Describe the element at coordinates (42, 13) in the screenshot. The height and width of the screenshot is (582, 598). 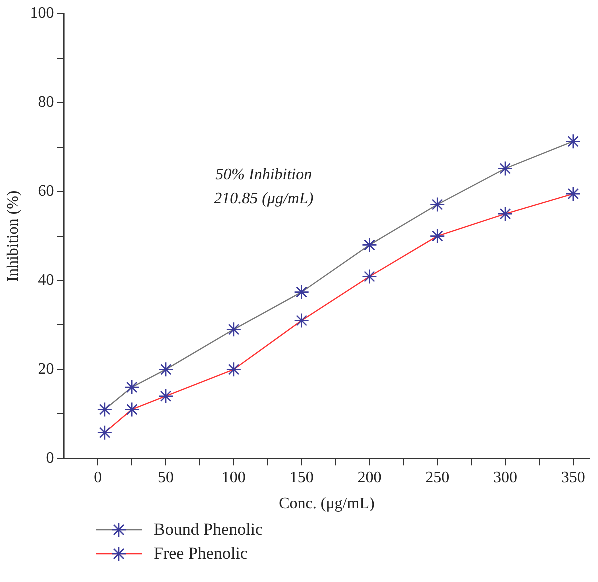
I see `y-tick-label: 100` at that location.